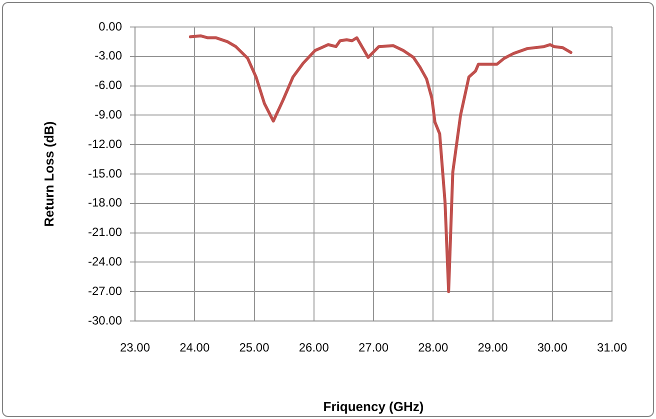 The image size is (656, 419). Describe the element at coordinates (105, 232) in the screenshot. I see `y-tick-label: -21.00` at that location.